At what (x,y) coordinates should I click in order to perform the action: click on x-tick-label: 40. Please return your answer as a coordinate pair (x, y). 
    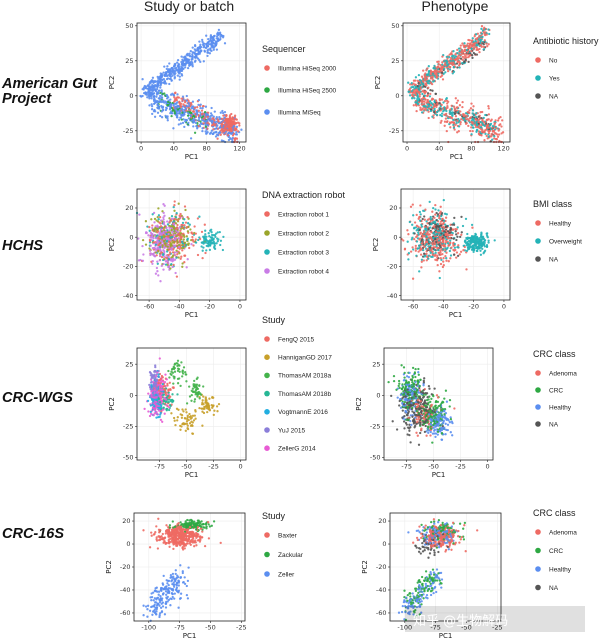
    Looking at the image, I should click on (174, 149).